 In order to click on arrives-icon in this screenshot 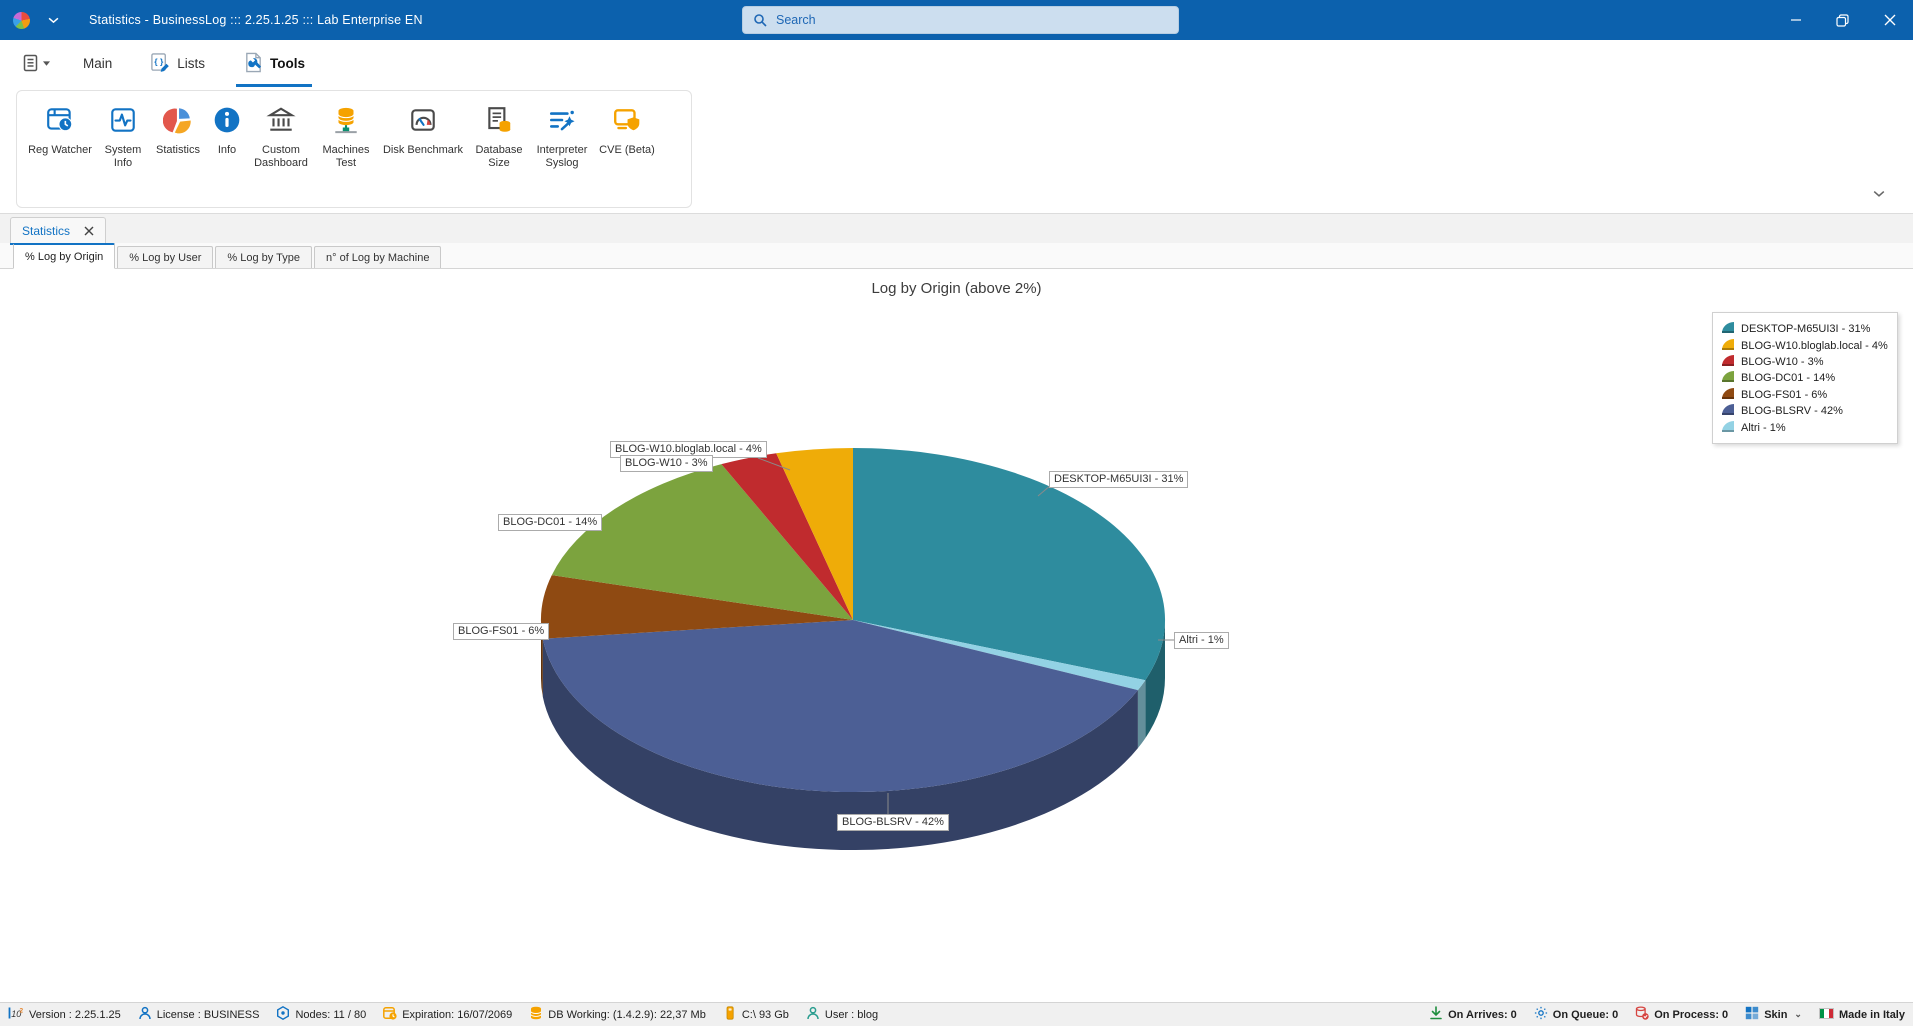, I will do `click(1436, 1014)`.